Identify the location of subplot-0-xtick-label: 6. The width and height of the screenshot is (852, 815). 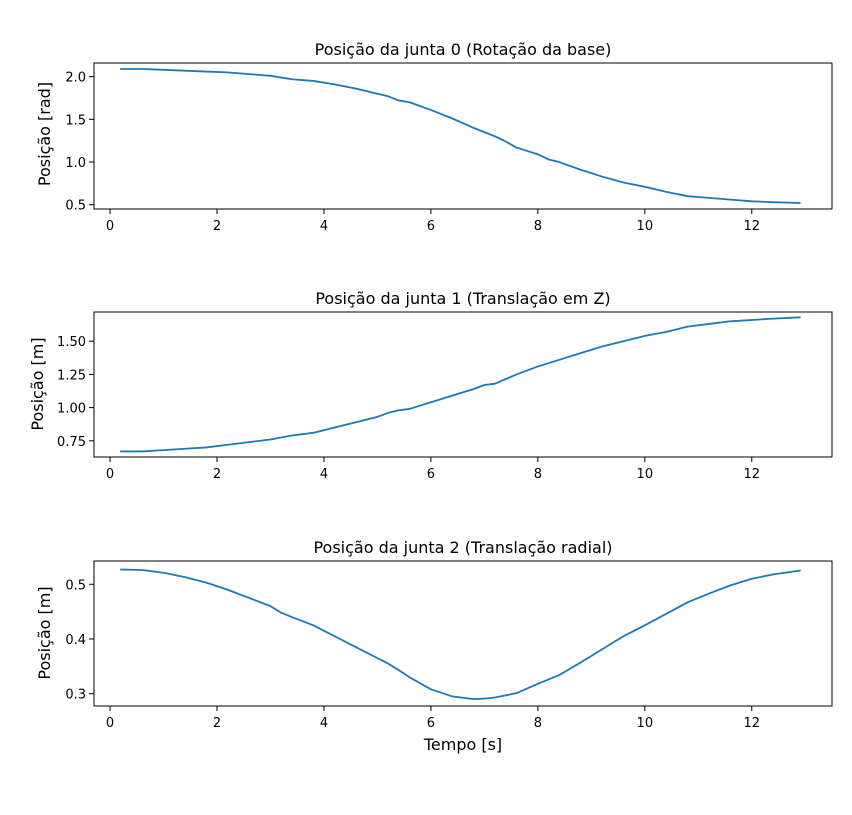
(431, 226).